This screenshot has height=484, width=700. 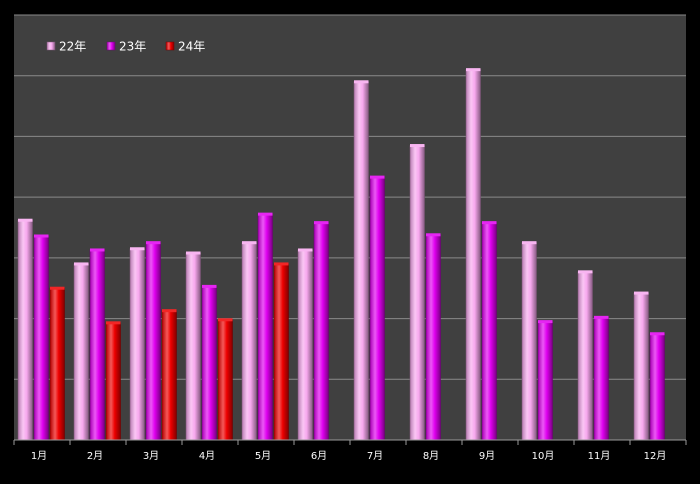 What do you see at coordinates (433, 337) in the screenshot?
I see `bar-8月-23年` at bounding box center [433, 337].